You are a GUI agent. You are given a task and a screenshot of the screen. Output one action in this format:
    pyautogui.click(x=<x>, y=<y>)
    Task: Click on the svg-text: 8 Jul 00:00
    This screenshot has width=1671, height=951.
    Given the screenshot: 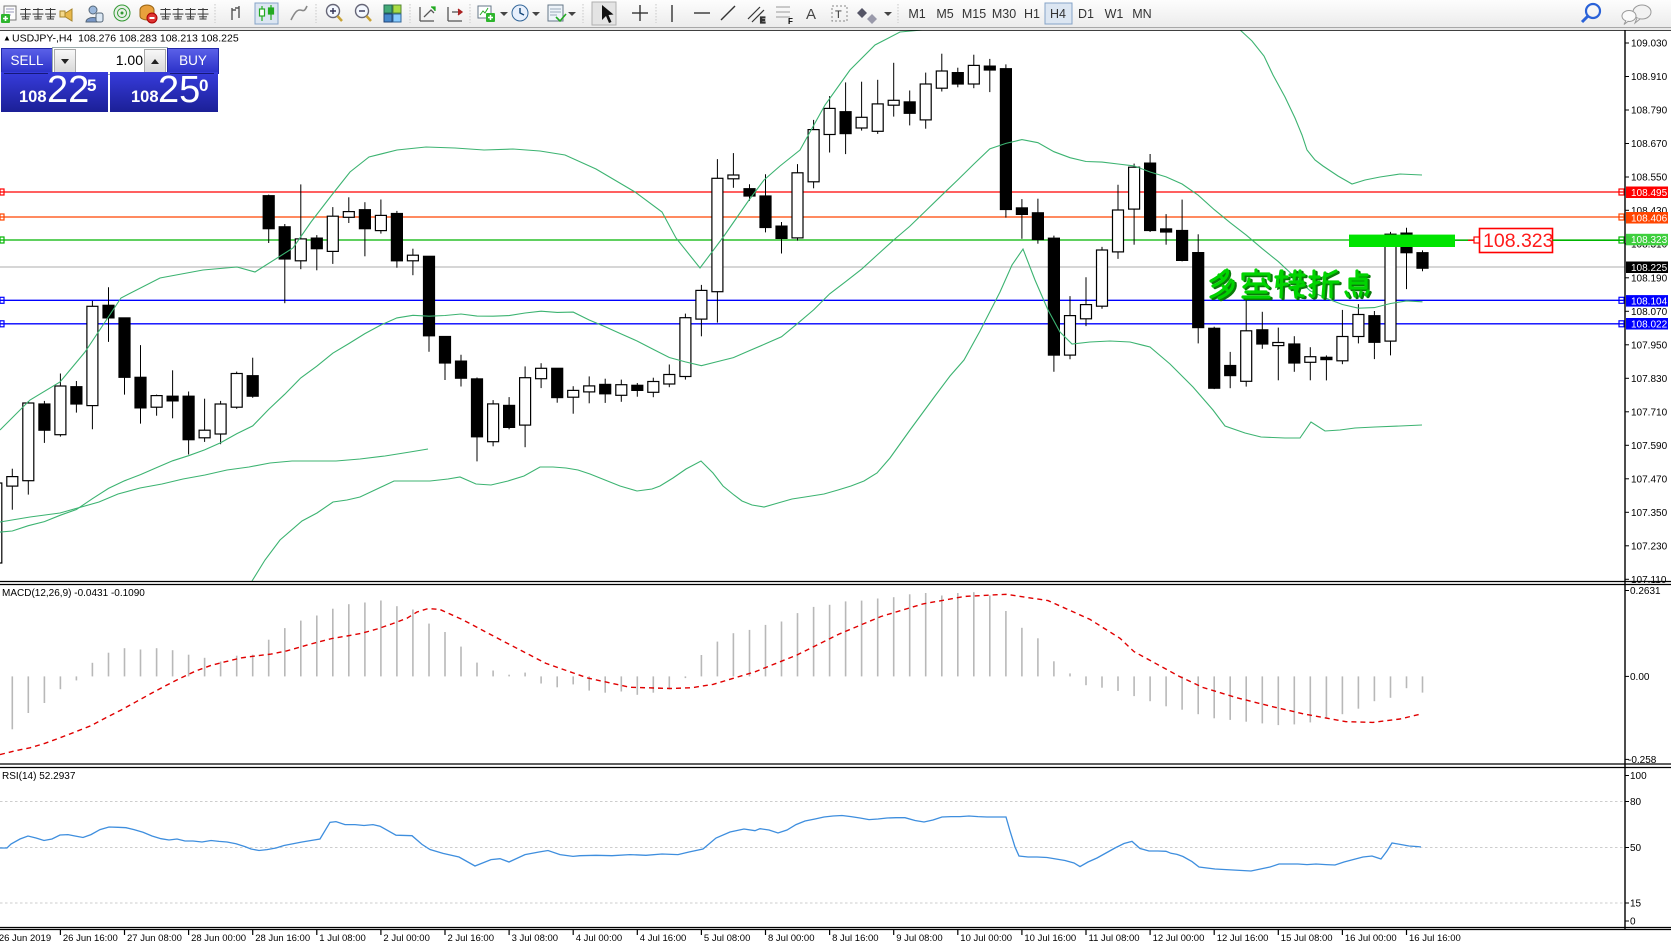 What is the action you would take?
    pyautogui.click(x=791, y=938)
    